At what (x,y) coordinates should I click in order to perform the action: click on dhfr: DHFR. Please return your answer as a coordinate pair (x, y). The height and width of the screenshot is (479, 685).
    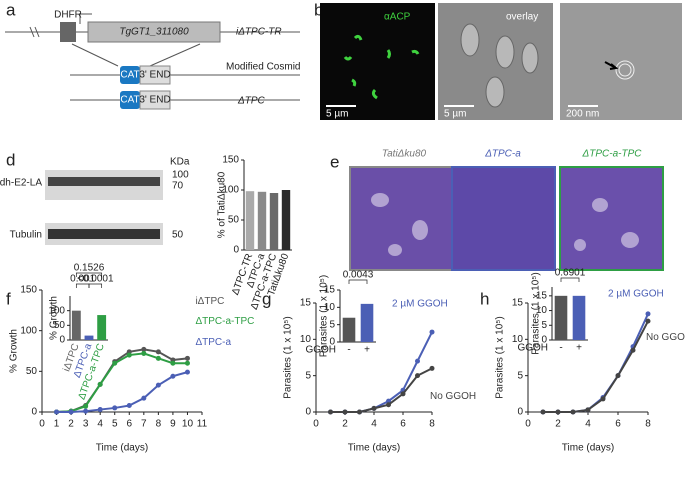
    Looking at the image, I should click on (68, 15).